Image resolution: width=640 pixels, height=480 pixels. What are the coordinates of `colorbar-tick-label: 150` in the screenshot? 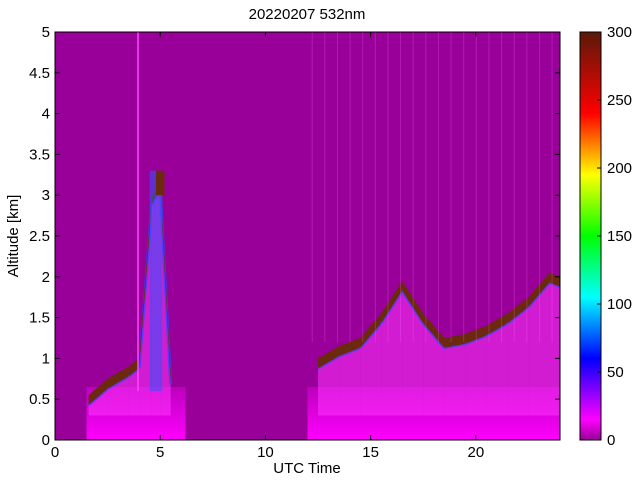 It's located at (619, 236).